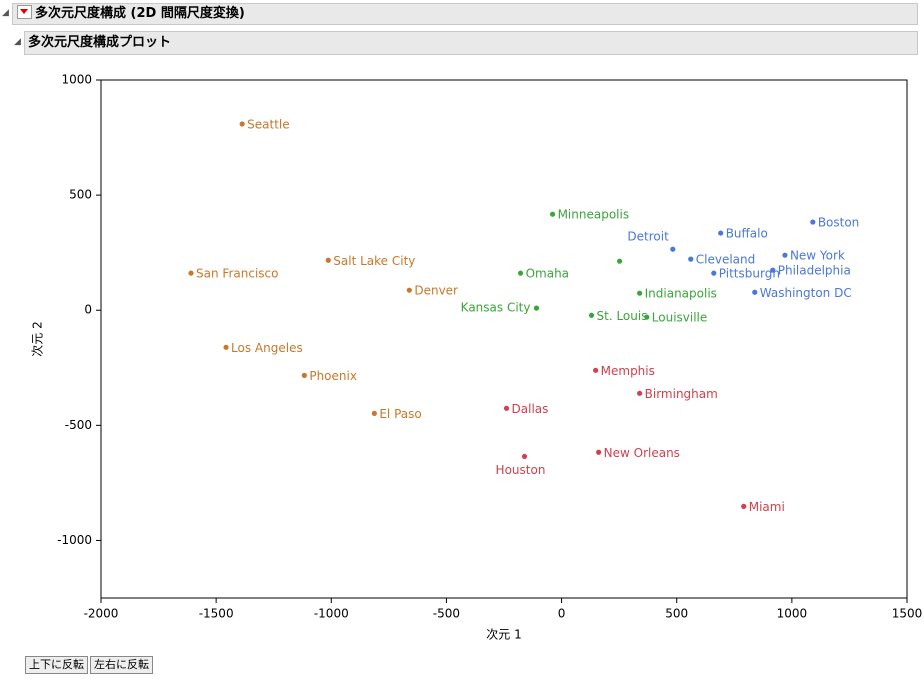 This screenshot has height=679, width=924. Describe the element at coordinates (749, 274) in the screenshot. I see `point-label: Pittsburgh` at that location.